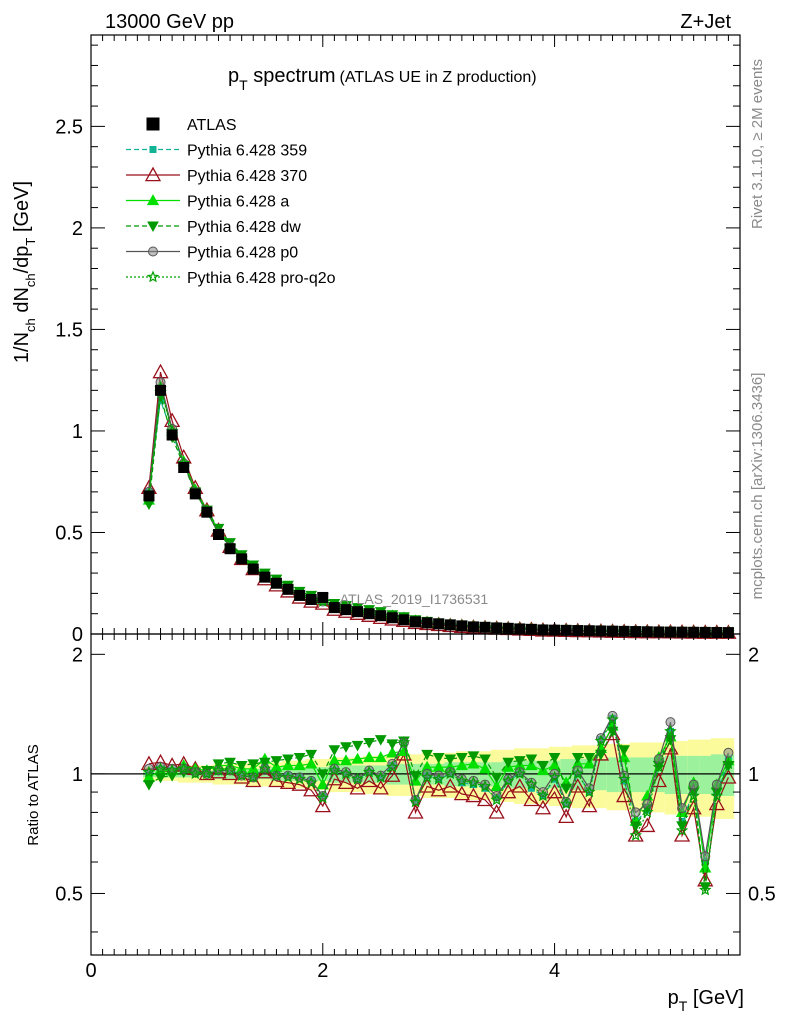  What do you see at coordinates (673, 998) in the screenshot?
I see `xlabel-p: p` at bounding box center [673, 998].